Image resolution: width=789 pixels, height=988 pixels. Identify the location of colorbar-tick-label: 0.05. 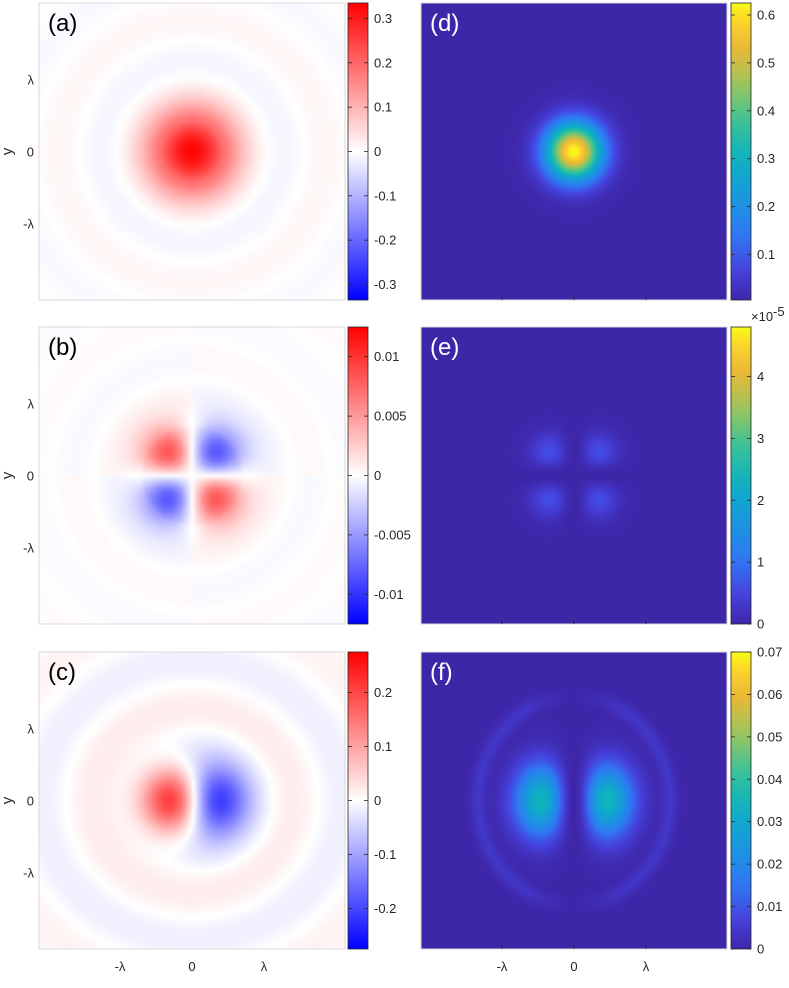
(769, 736).